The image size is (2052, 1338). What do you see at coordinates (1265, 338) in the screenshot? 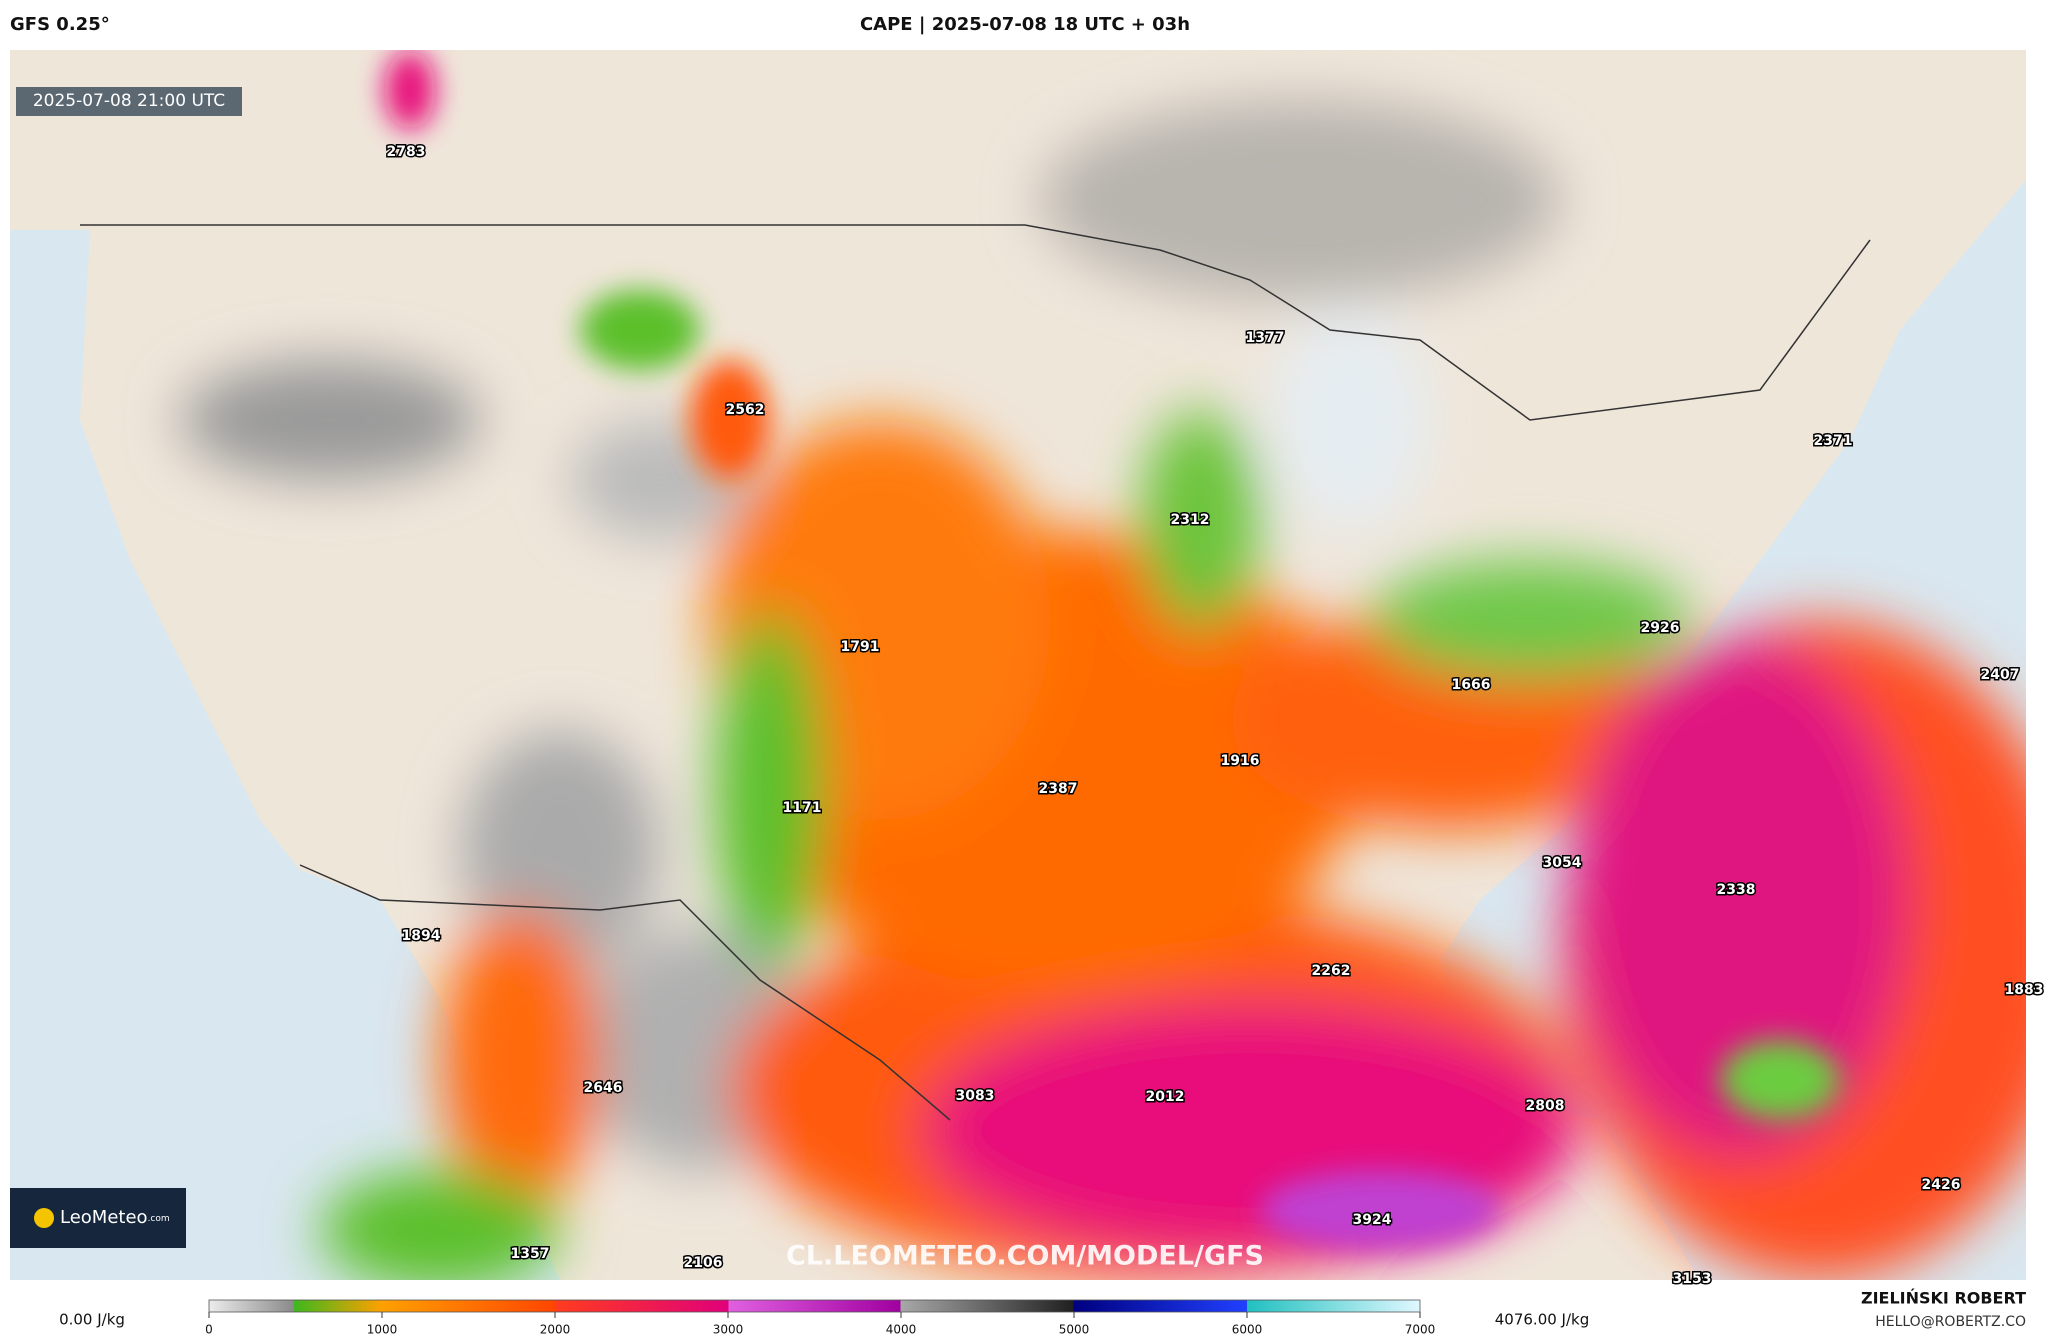
I see `cape-label: 1377` at bounding box center [1265, 338].